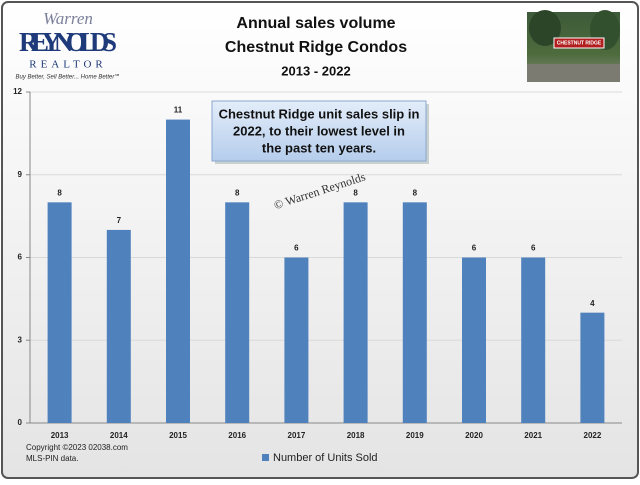 This screenshot has height=485, width=640. What do you see at coordinates (315, 70) in the screenshot?
I see `title-line: 2013 - 2022` at bounding box center [315, 70].